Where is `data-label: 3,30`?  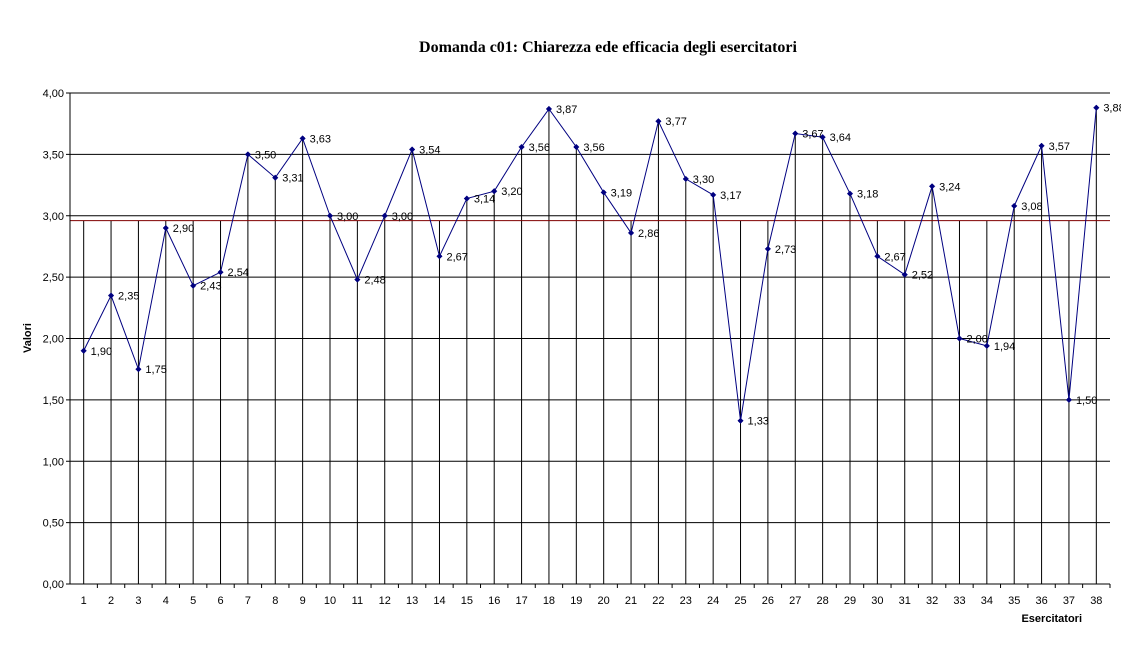 data-label: 3,30 is located at coordinates (703, 180).